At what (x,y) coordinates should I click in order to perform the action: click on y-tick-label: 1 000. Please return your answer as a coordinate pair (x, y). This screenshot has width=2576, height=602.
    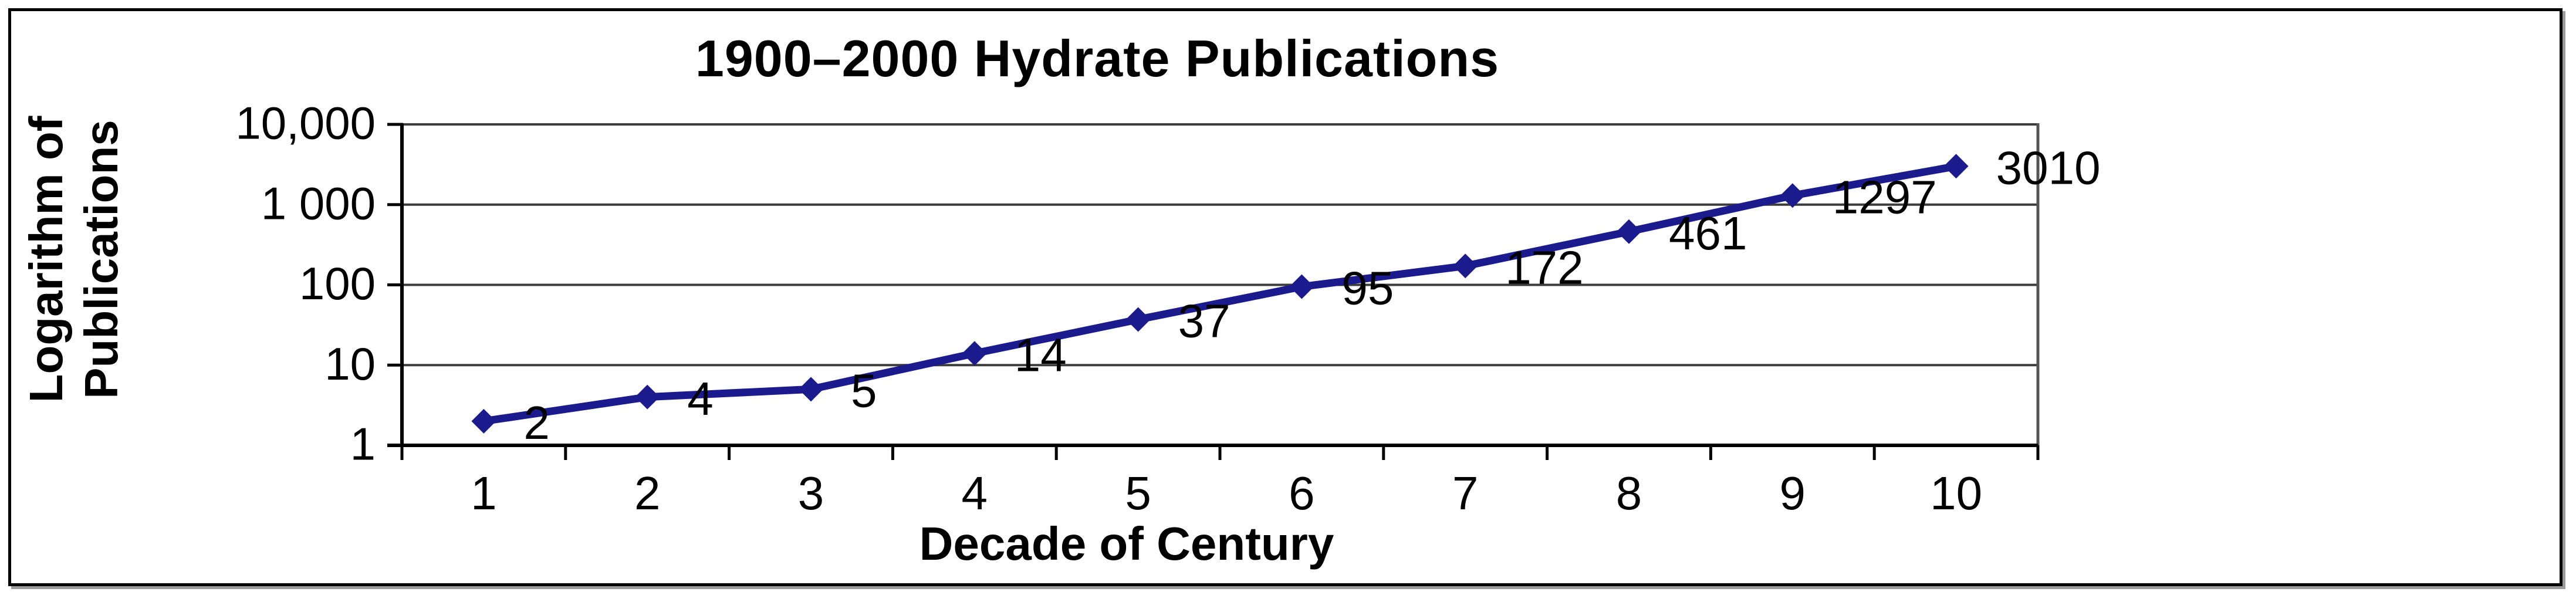
    Looking at the image, I should click on (318, 203).